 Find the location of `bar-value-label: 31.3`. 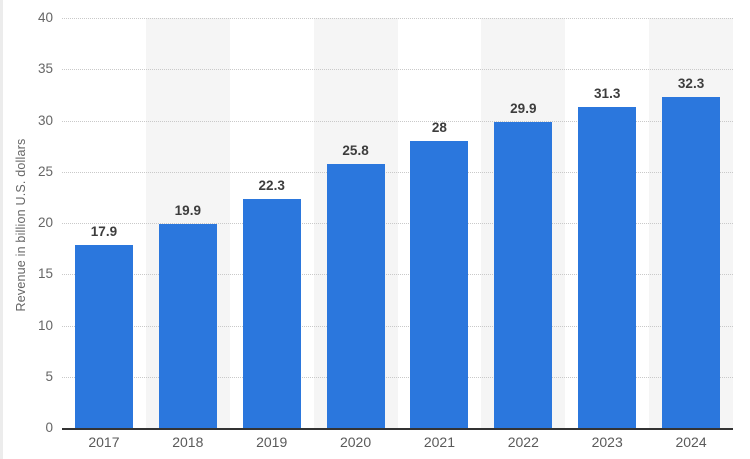

bar-value-label: 31.3 is located at coordinates (607, 94).